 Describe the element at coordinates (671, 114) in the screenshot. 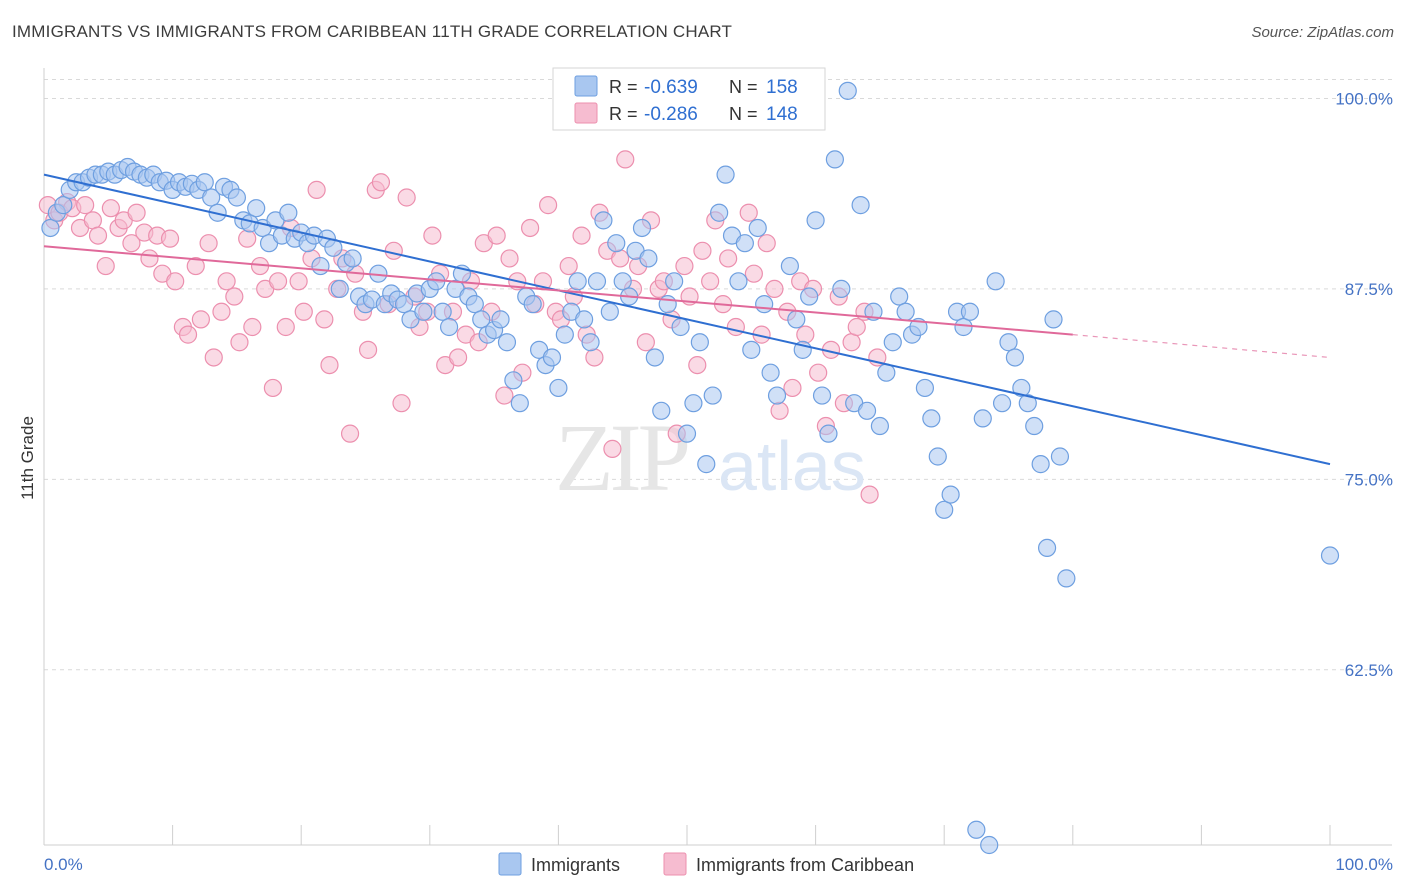

I see `stats-legend-r-value-pink: -0.286` at that location.